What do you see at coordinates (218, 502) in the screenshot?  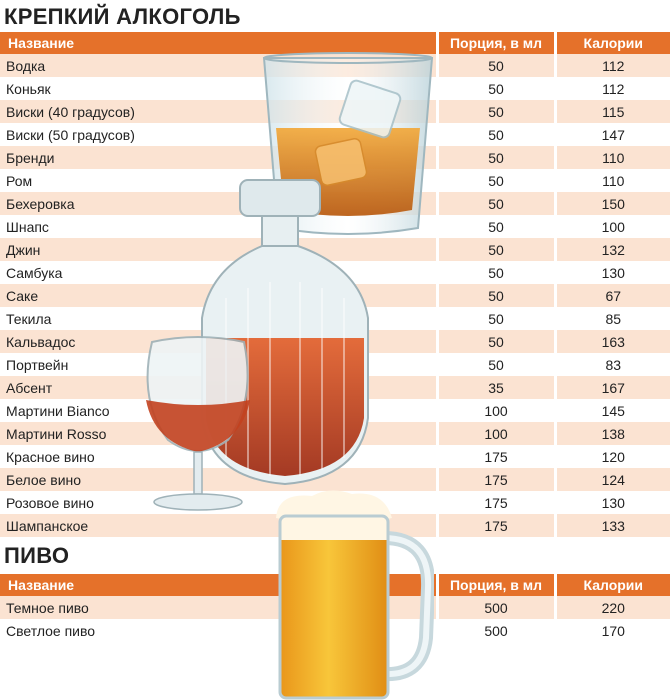 I see `cell-name: Розовое вино` at bounding box center [218, 502].